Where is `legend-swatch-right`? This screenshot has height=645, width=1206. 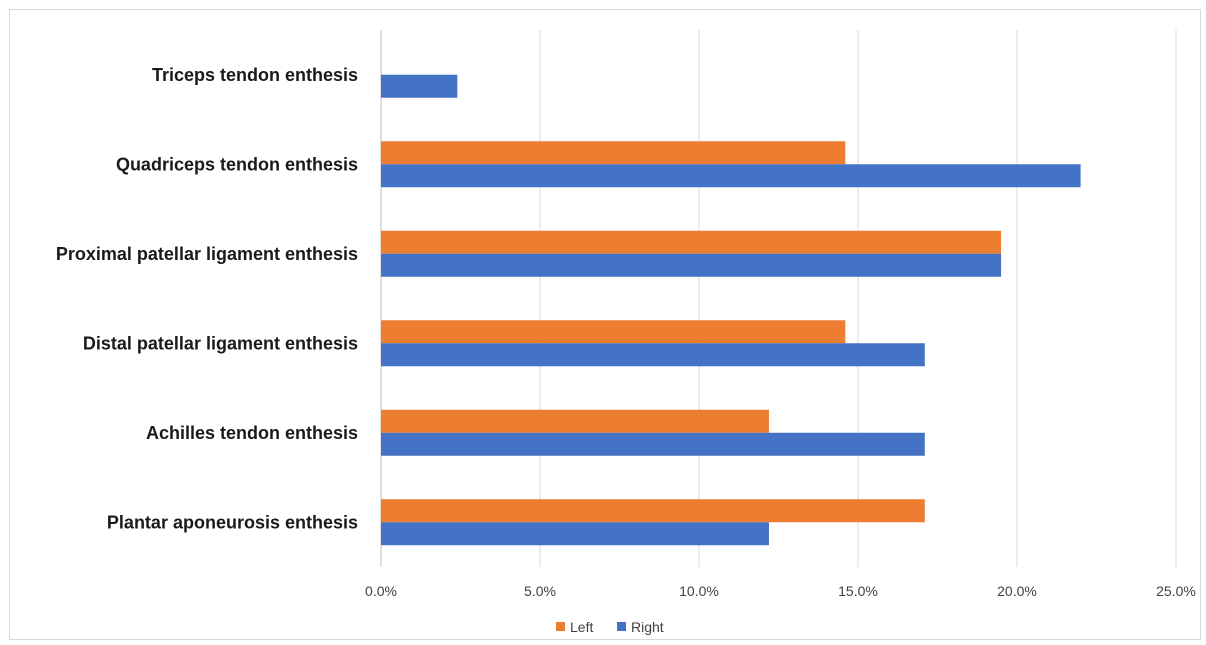
legend-swatch-right is located at coordinates (621, 626).